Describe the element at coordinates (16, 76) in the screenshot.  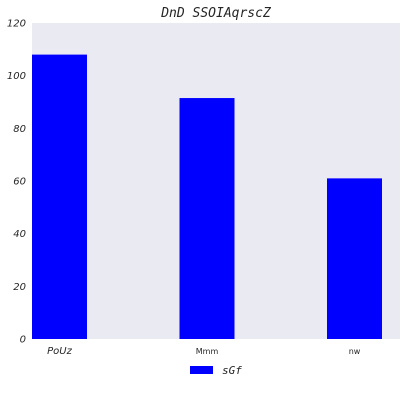
I see `y-tick-label: 100` at that location.